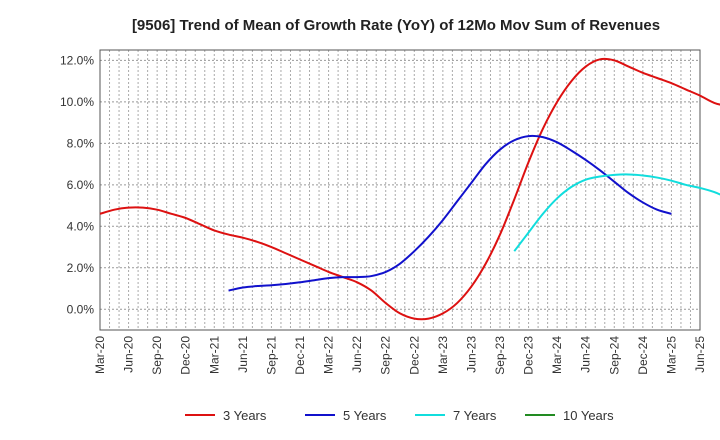 The width and height of the screenshot is (720, 440). I want to click on x-tick-label: Mar-22, so click(329, 355).